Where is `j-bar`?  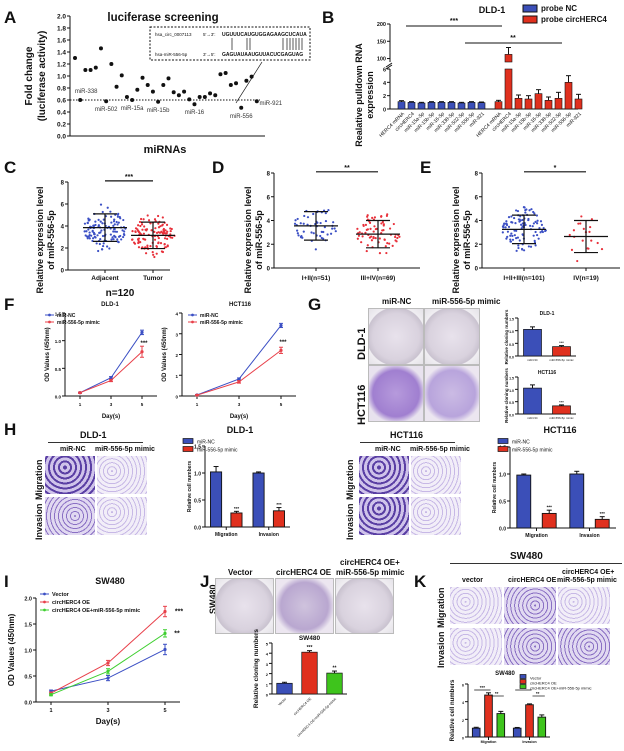 j-bar is located at coordinates (284, 688).